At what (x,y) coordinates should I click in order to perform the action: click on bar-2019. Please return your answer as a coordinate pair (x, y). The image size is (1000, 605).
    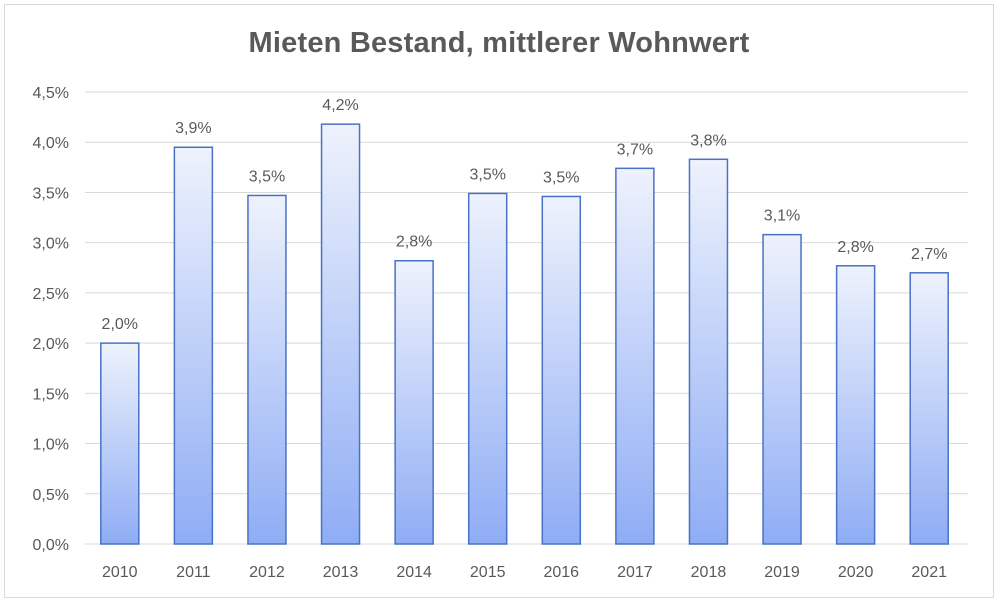
    Looking at the image, I should click on (782, 389).